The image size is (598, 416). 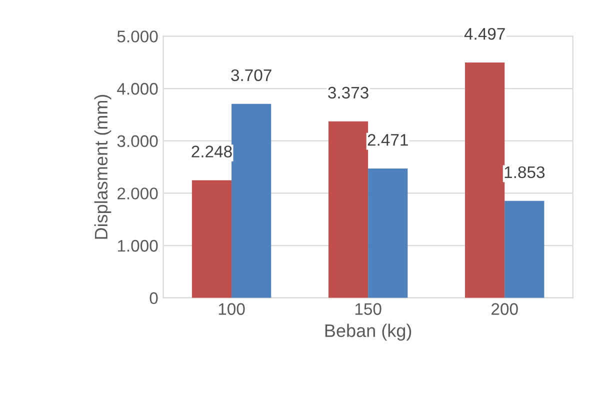 What do you see at coordinates (138, 246) in the screenshot?
I see `y-tick-label: 1.000` at bounding box center [138, 246].